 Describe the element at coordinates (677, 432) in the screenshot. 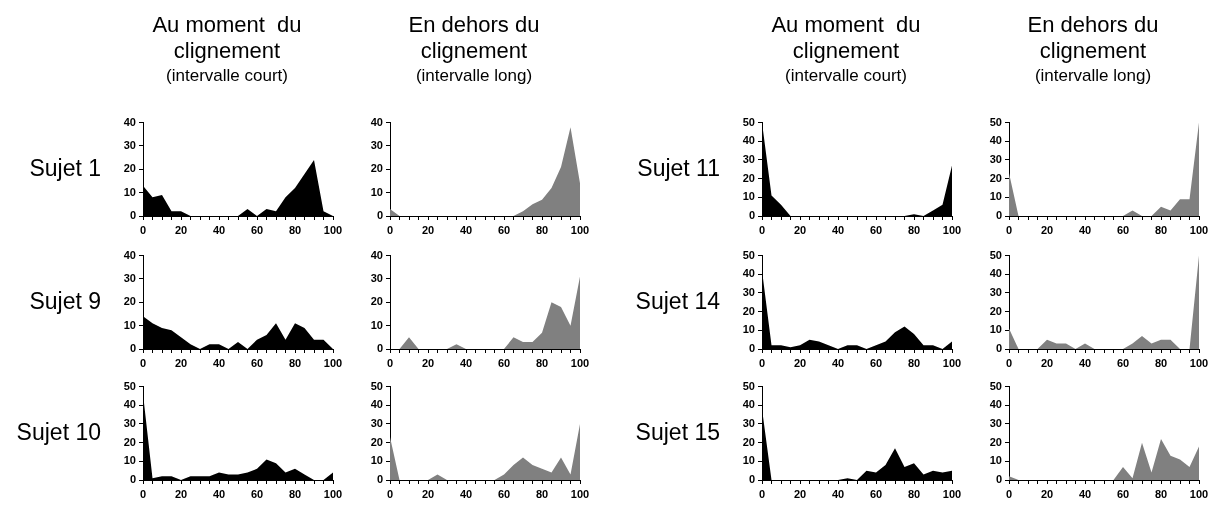

I see `y-axis-title: Sujet 15` at that location.